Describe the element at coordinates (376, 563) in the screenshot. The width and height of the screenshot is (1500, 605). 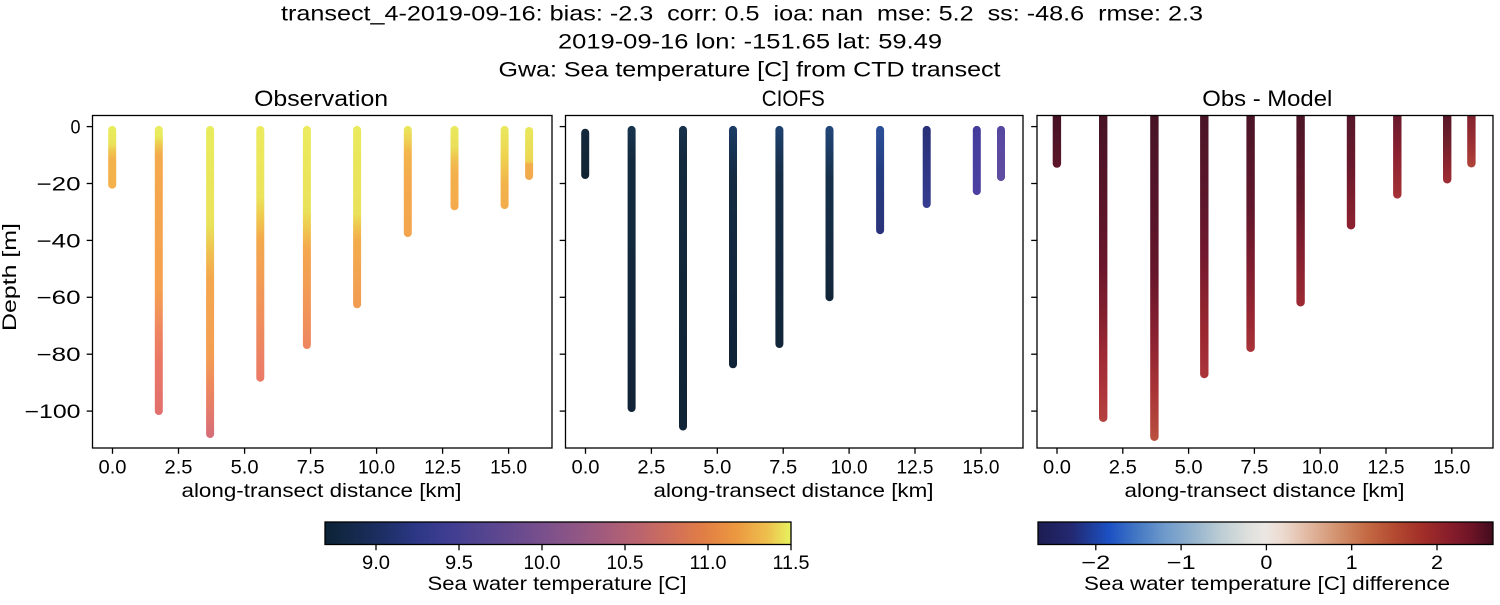
I see `svg-text: 9.0` at that location.